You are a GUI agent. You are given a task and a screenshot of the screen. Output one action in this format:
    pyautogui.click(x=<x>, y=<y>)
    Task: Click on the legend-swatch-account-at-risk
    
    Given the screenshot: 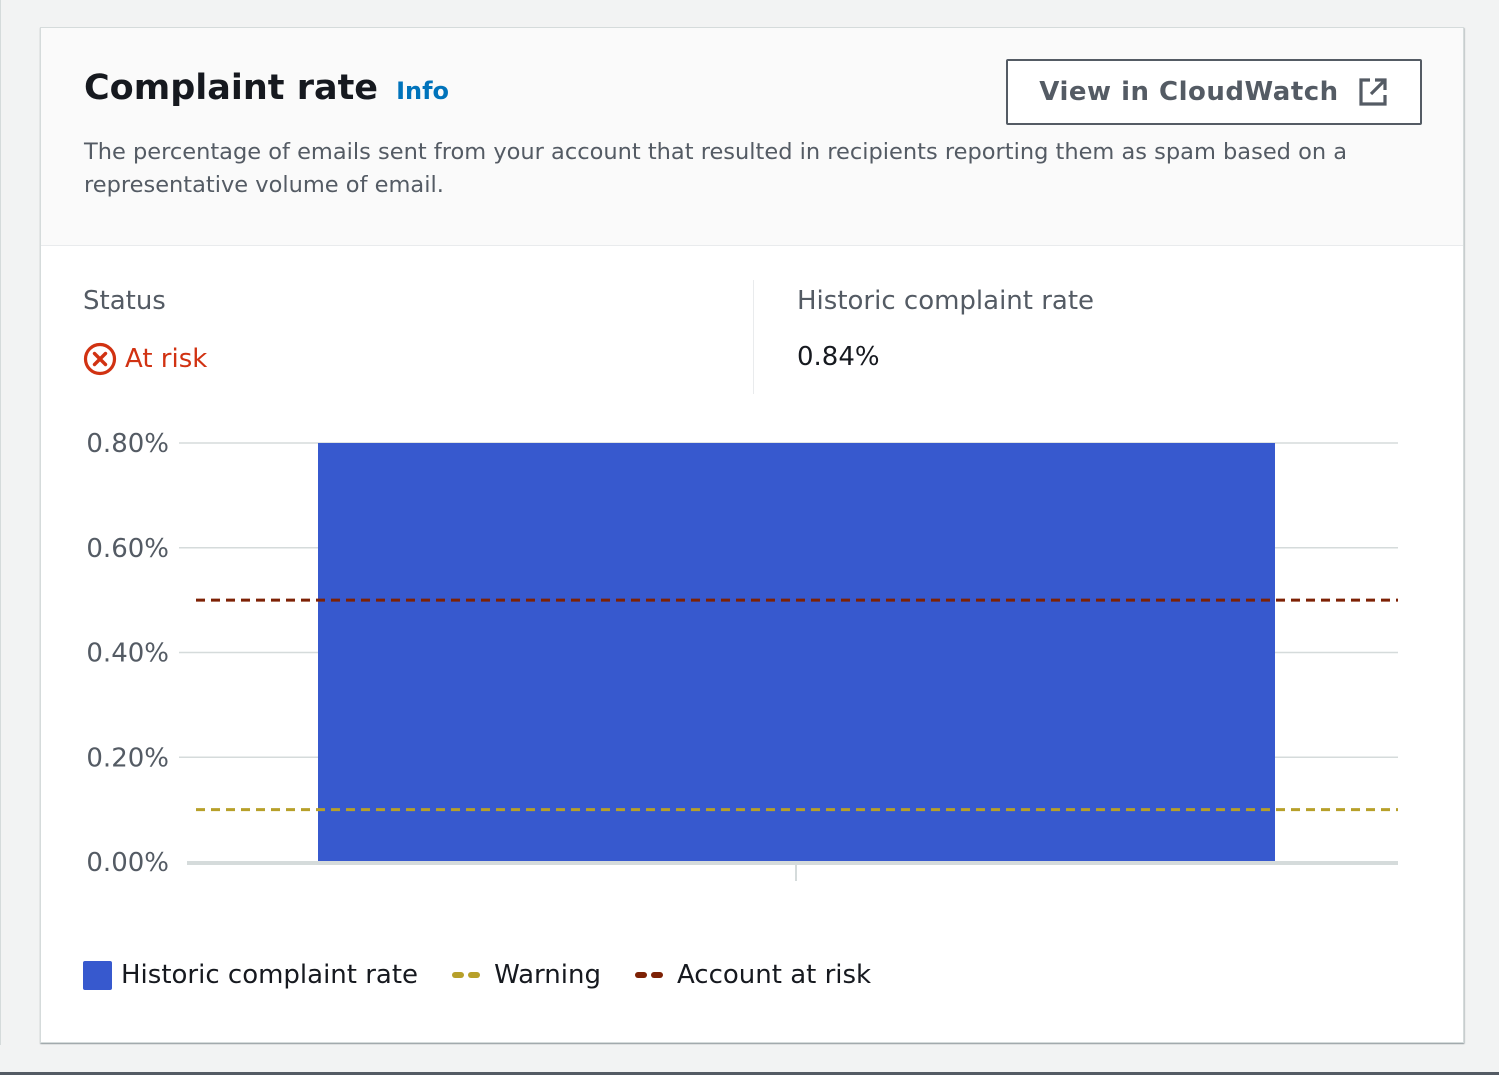 What is the action you would take?
    pyautogui.click(x=650, y=975)
    